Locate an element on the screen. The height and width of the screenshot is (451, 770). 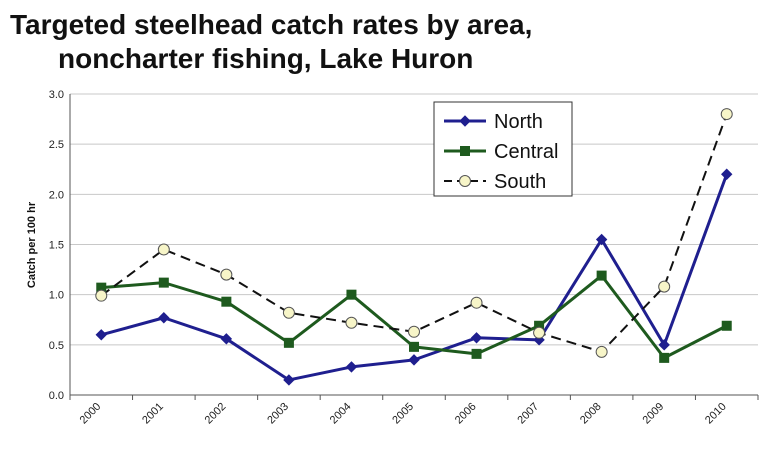
x-tick-label: 2008 is located at coordinates (591, 414).